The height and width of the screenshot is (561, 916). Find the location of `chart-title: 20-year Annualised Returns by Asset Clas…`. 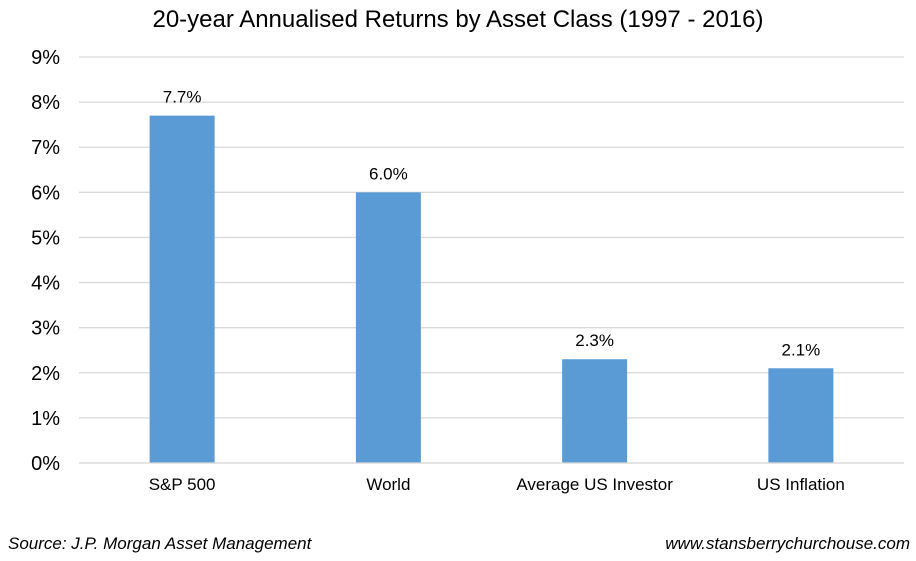

chart-title: 20-year Annualised Returns by Asset Clas… is located at coordinates (457, 19).